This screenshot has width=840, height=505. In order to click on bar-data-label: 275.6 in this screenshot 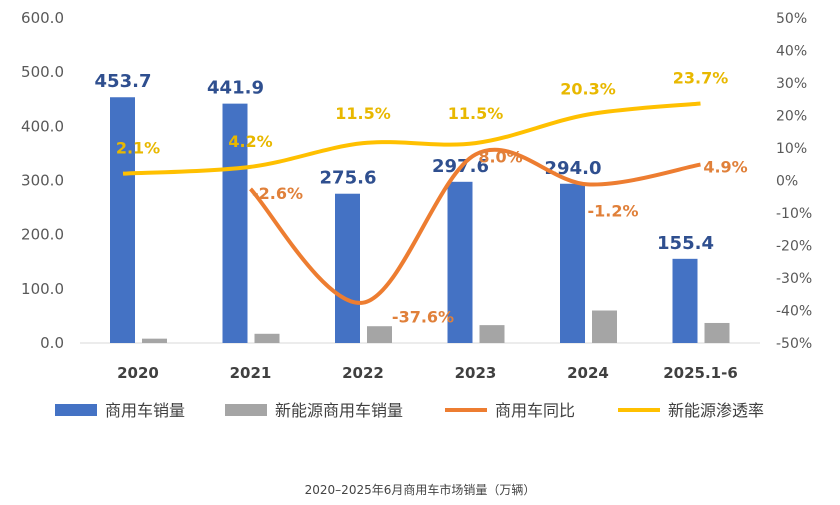, I will do `click(348, 178)`.